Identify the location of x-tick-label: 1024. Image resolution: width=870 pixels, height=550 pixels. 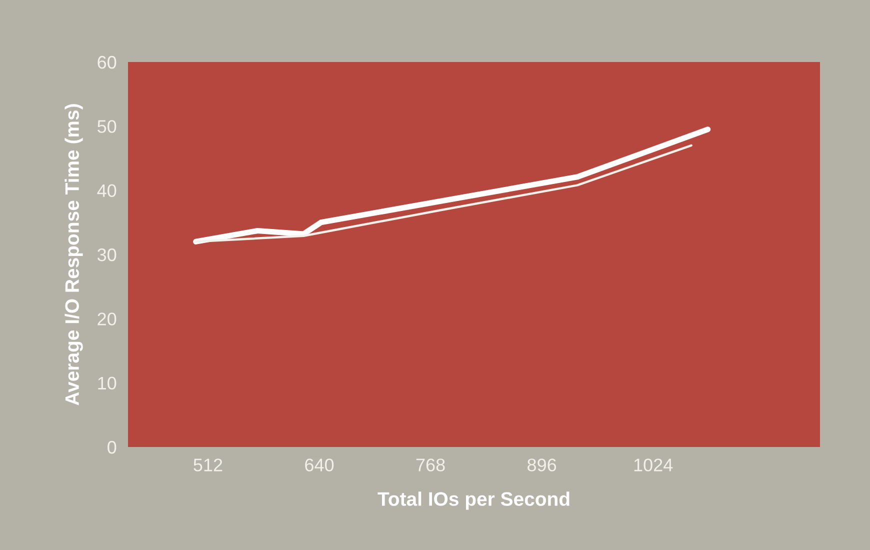
(653, 465).